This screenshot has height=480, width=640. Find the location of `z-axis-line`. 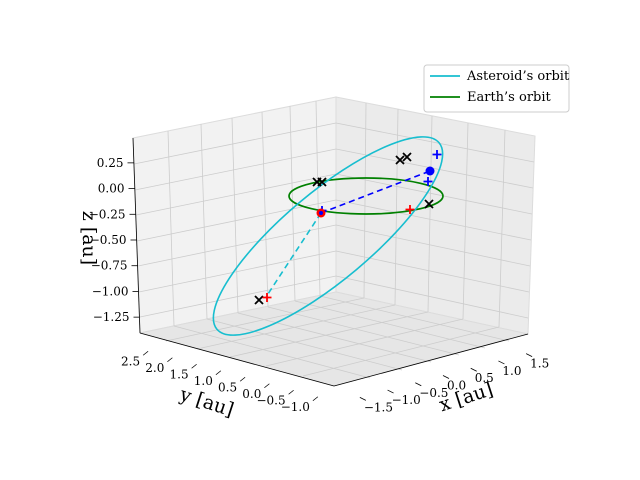

z-axis-line is located at coordinates (136, 235).